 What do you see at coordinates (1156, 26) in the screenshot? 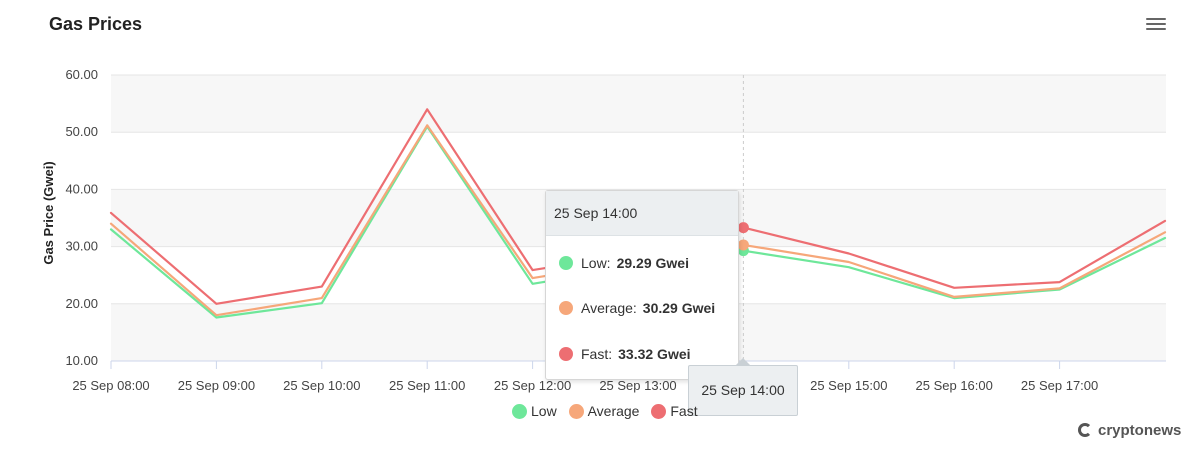
I see `hamburger-menu-icon` at bounding box center [1156, 26].